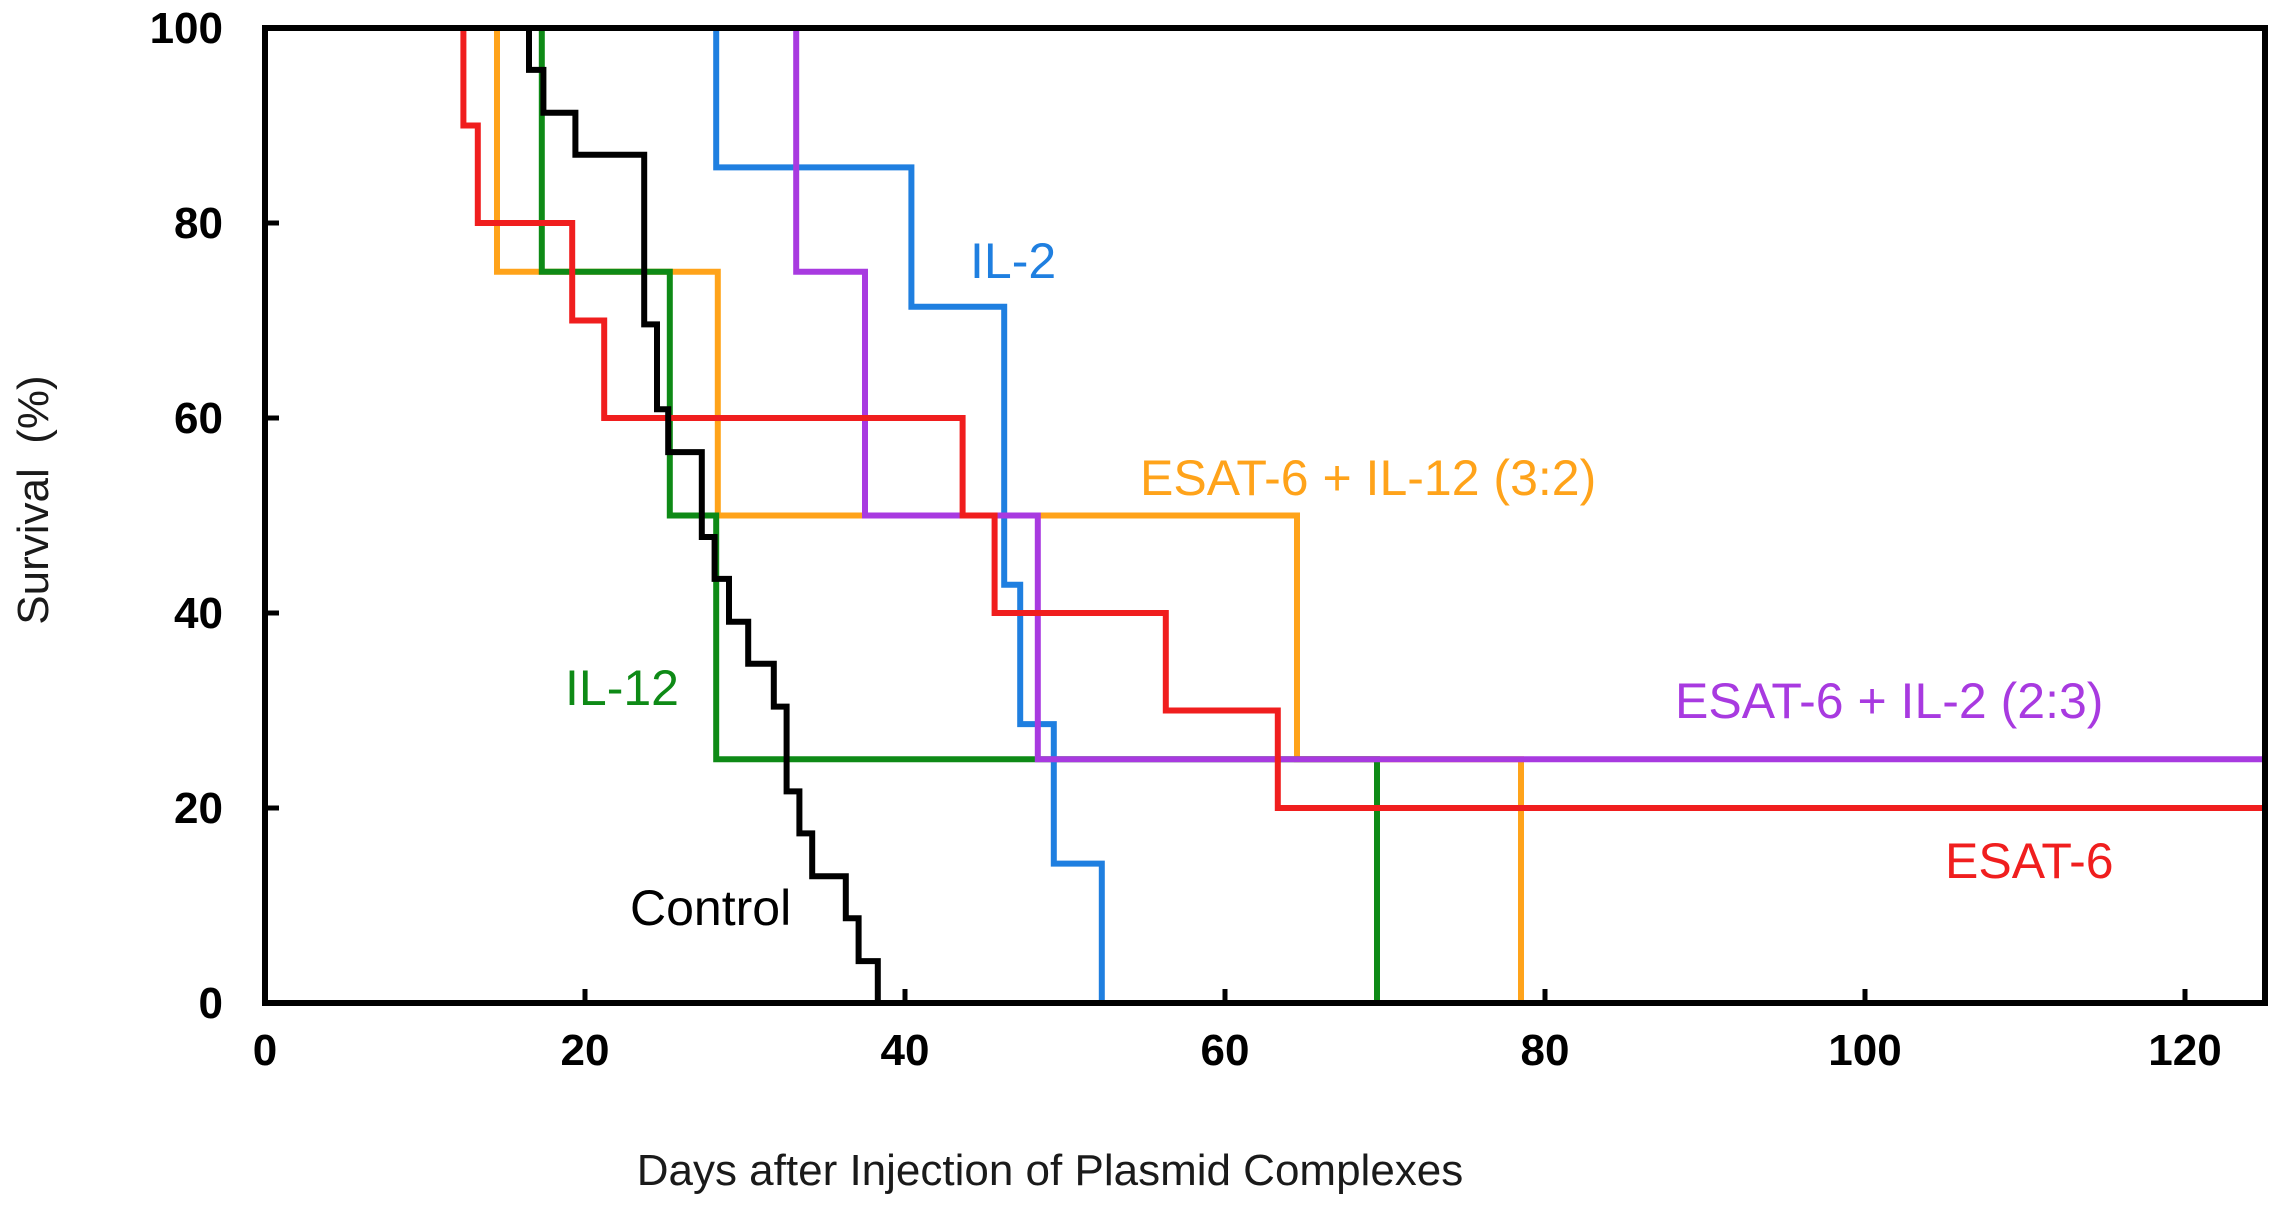  What do you see at coordinates (186, 28) in the screenshot?
I see `y-tick-label: 100` at bounding box center [186, 28].